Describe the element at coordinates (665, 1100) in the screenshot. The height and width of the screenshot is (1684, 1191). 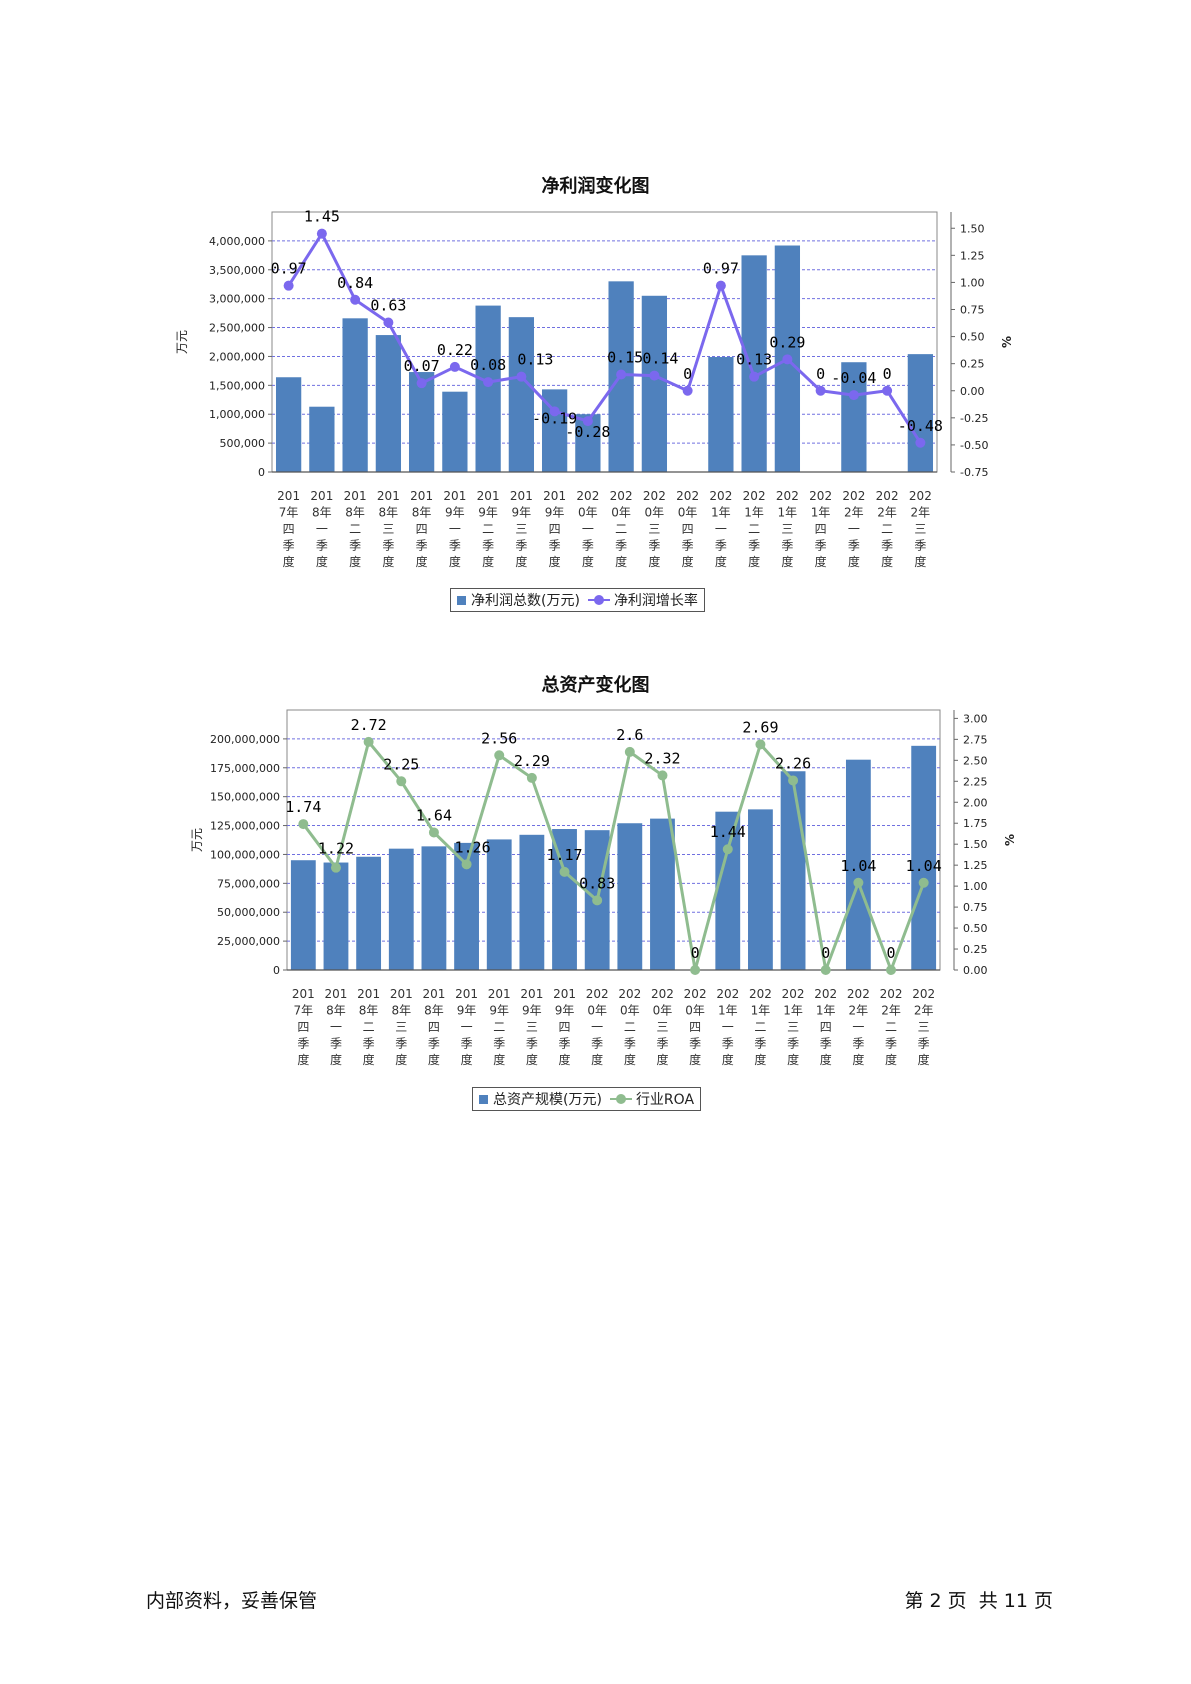
I see `legend-line-label: 行业ROA` at that location.